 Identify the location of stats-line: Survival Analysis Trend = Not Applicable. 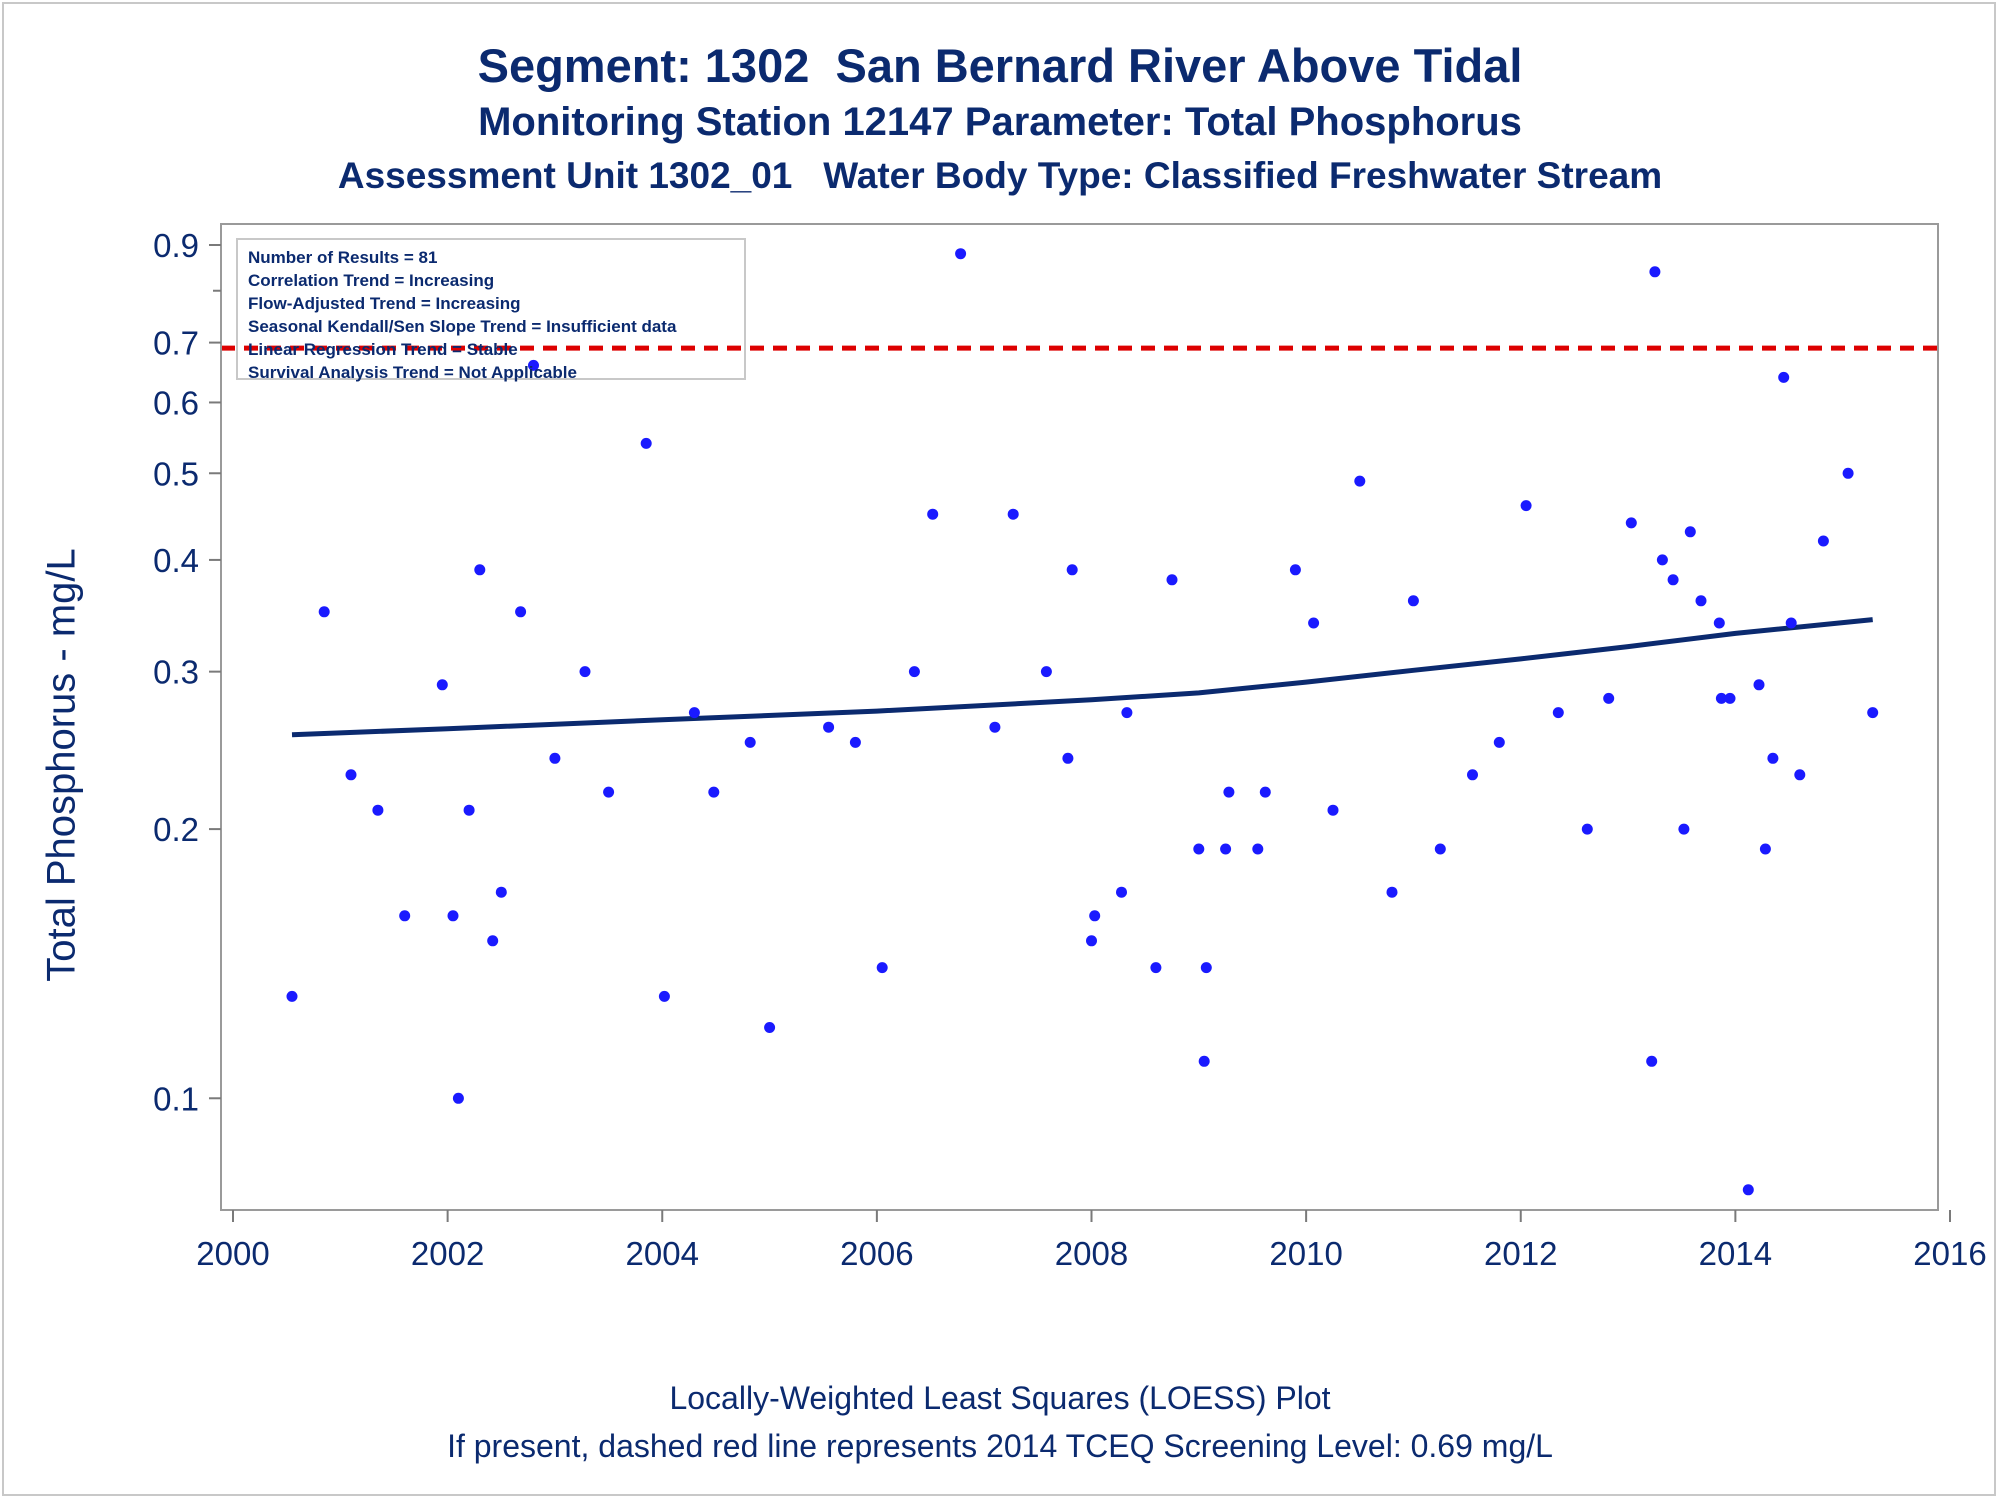
(412, 372).